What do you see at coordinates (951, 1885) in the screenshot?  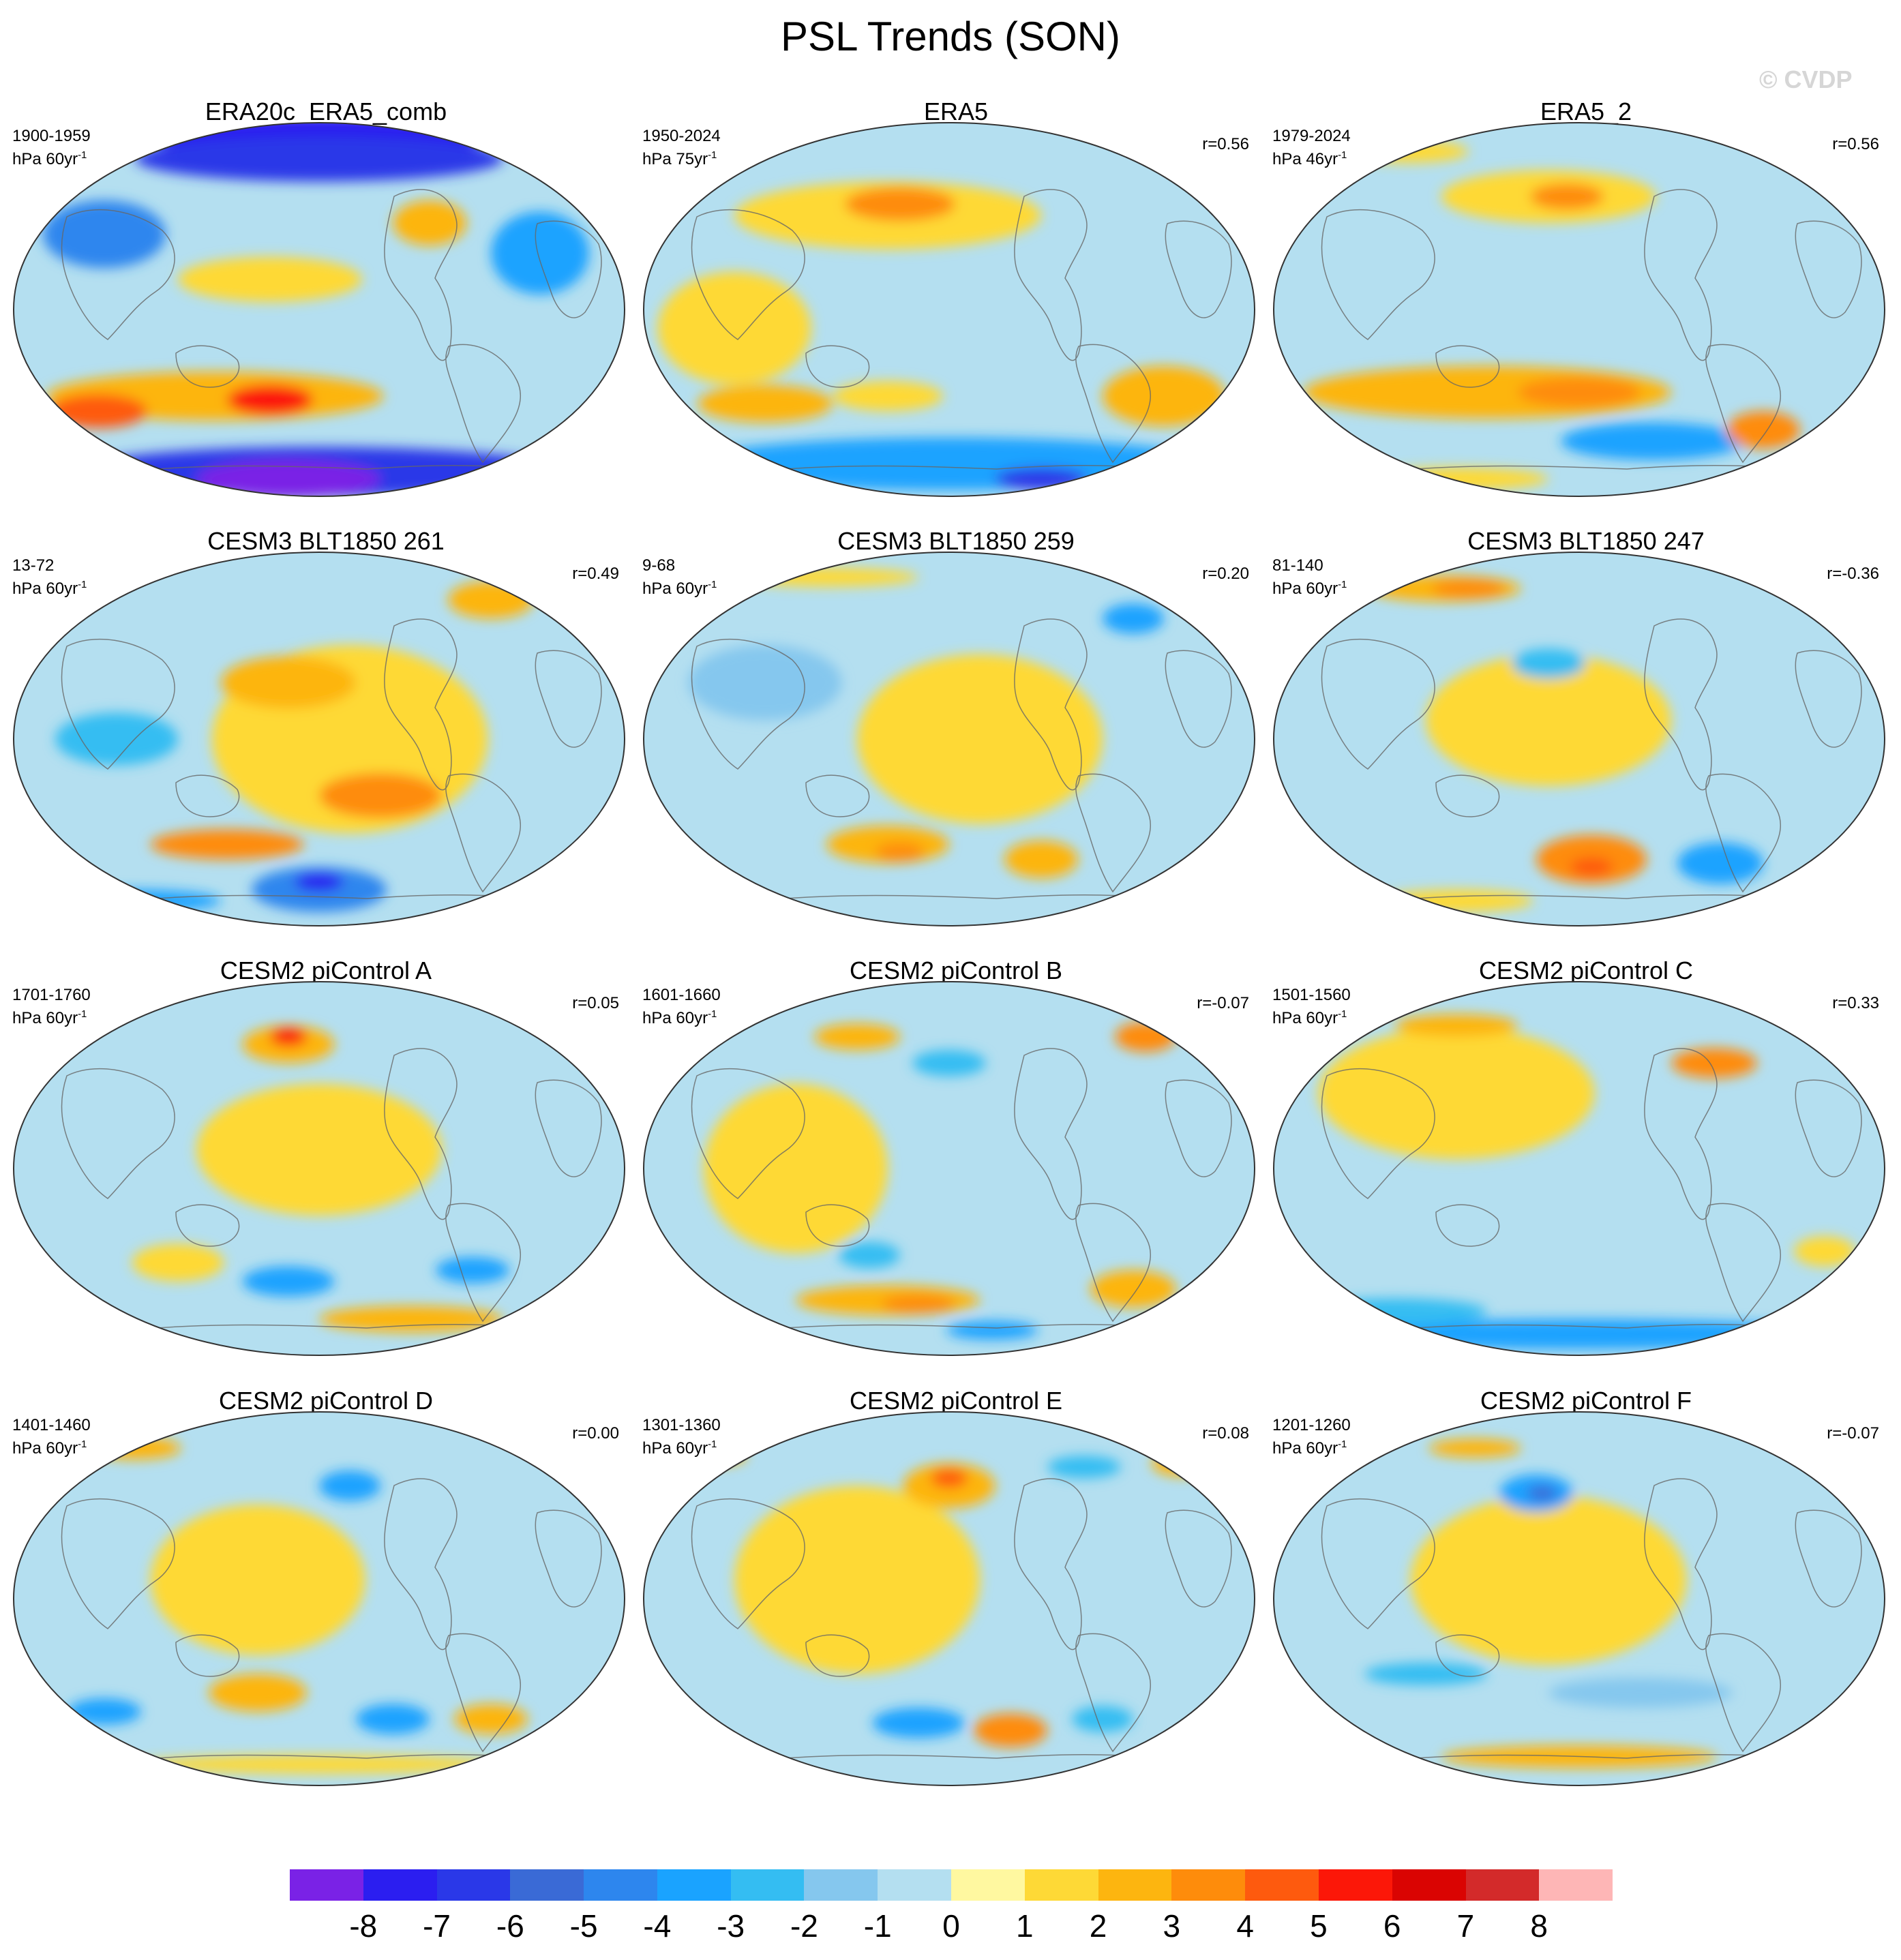 I see `colorbar` at bounding box center [951, 1885].